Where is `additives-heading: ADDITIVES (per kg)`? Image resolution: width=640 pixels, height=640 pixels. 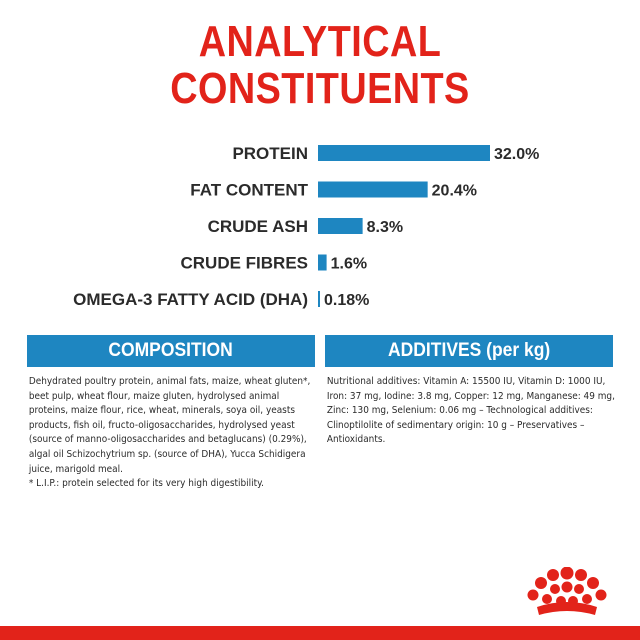
additives-heading: ADDITIVES (per kg) is located at coordinates (469, 351).